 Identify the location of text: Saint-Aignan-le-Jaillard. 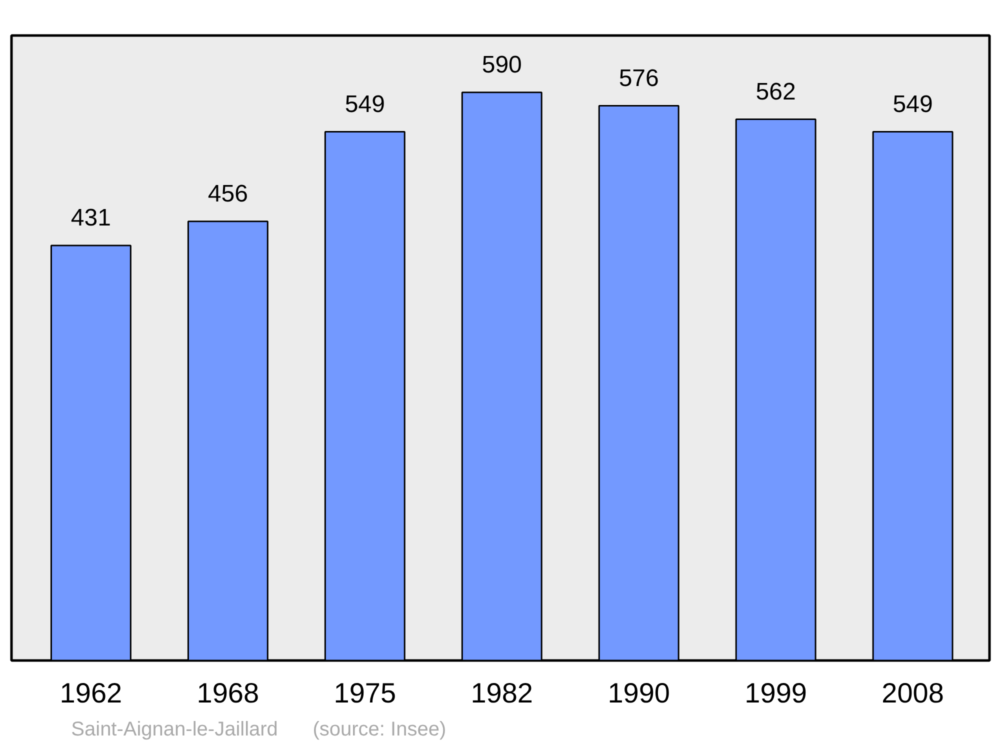
(174, 729).